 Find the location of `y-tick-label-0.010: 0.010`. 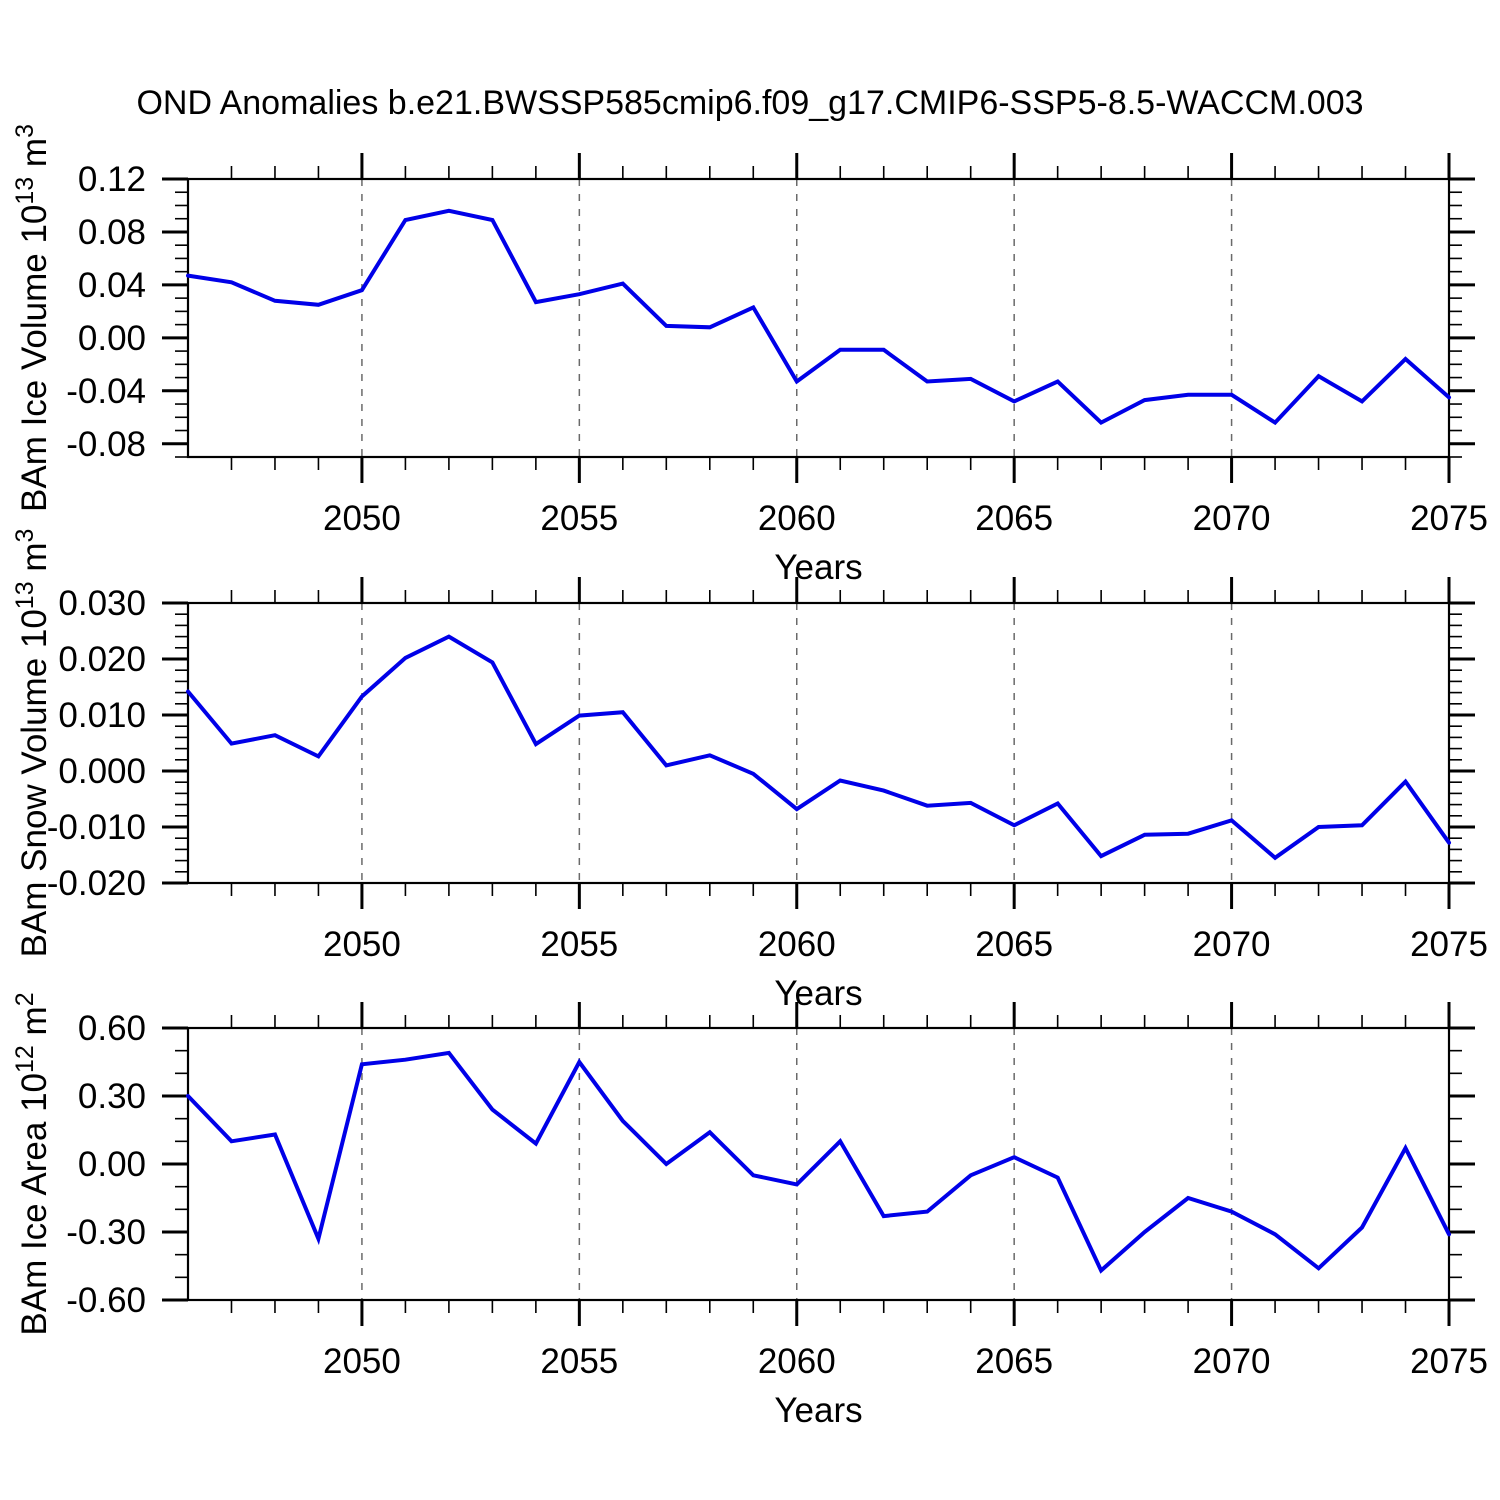

y-tick-label-0.010: 0.010 is located at coordinates (102, 715).